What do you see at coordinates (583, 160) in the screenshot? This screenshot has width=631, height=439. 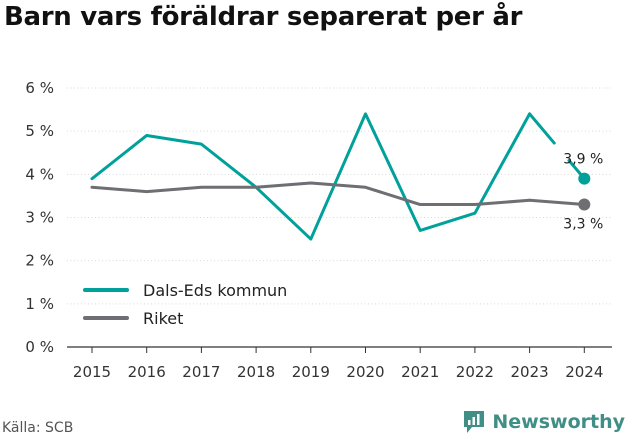 I see `series-end-label-0: 3,9 %` at bounding box center [583, 160].